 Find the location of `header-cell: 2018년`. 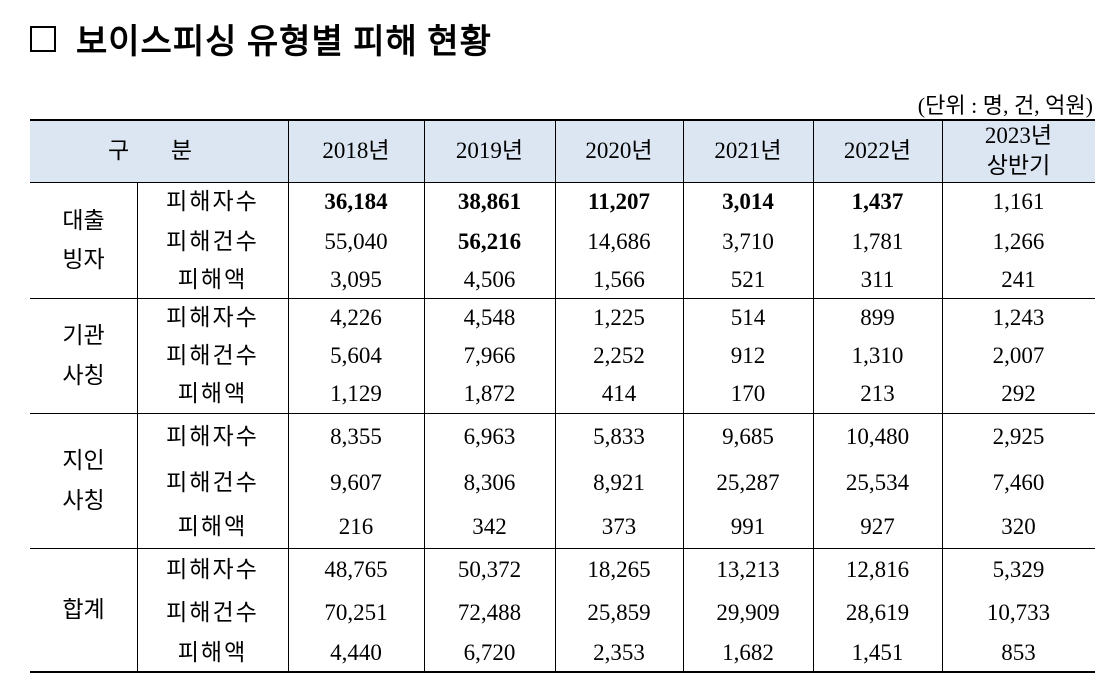

header-cell: 2018년 is located at coordinates (356, 151).